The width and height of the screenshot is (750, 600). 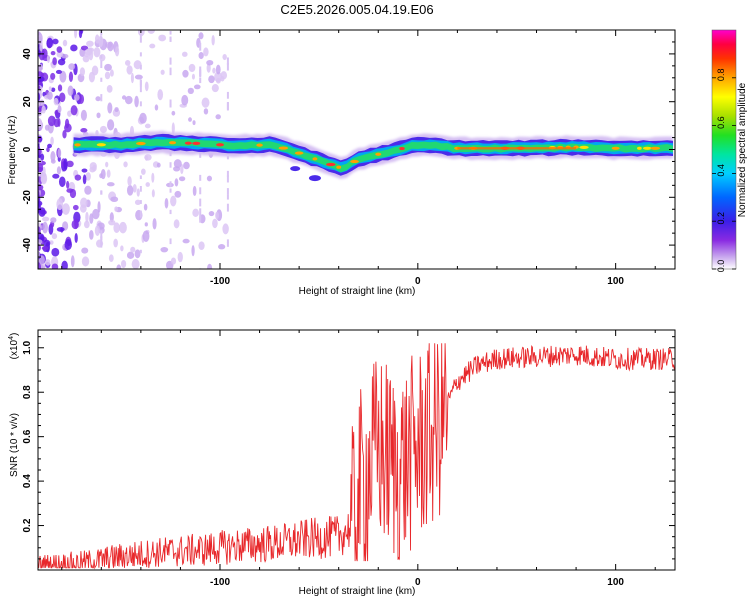 I want to click on y-tick-label: 0, so click(x=27, y=149).